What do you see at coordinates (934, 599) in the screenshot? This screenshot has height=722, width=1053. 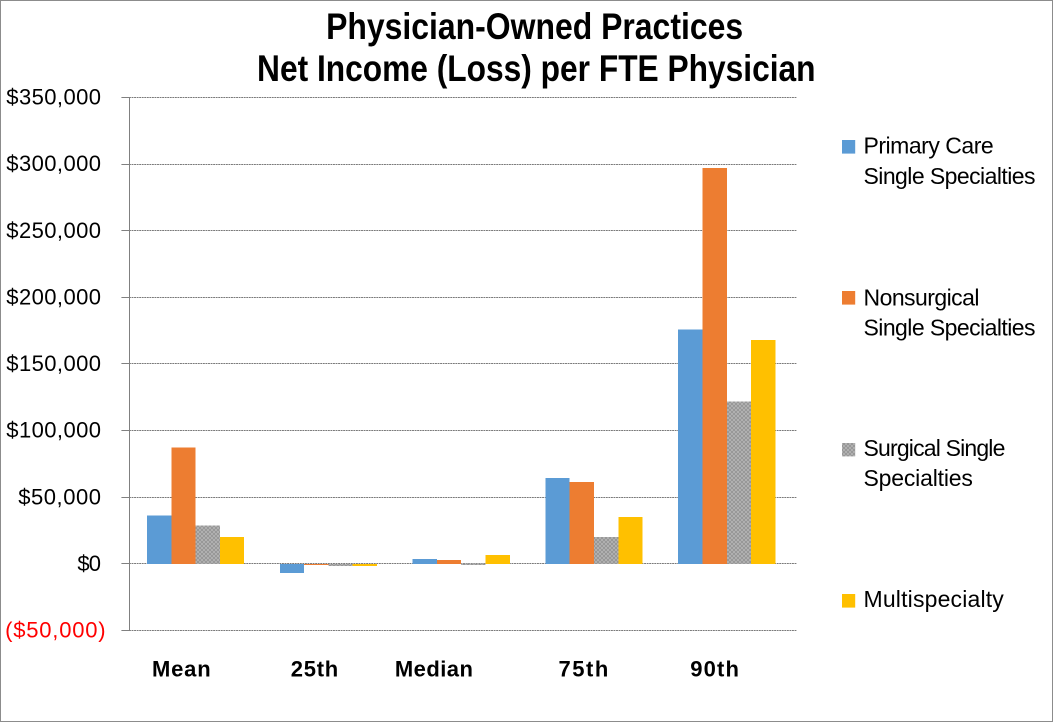 I see `svg-text: Multispecialty` at bounding box center [934, 599].